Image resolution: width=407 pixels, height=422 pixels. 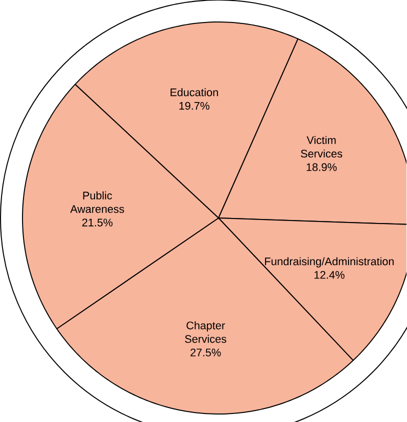 I want to click on slice-label: Public Awareness, so click(x=97, y=202).